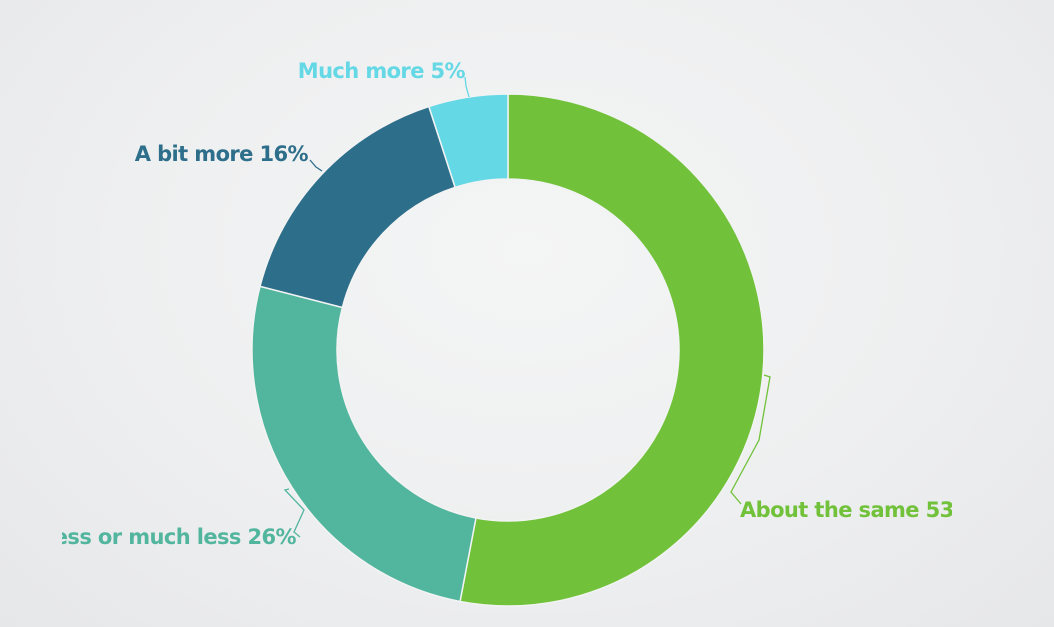 The height and width of the screenshot is (627, 1054). What do you see at coordinates (468, 141) in the screenshot?
I see `slice-much-more` at bounding box center [468, 141].